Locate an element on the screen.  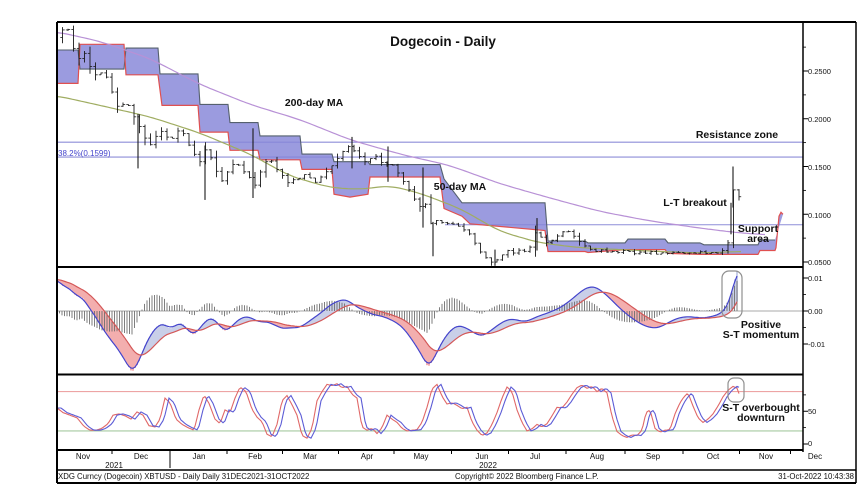
month-label: Oct is located at coordinates (713, 456).